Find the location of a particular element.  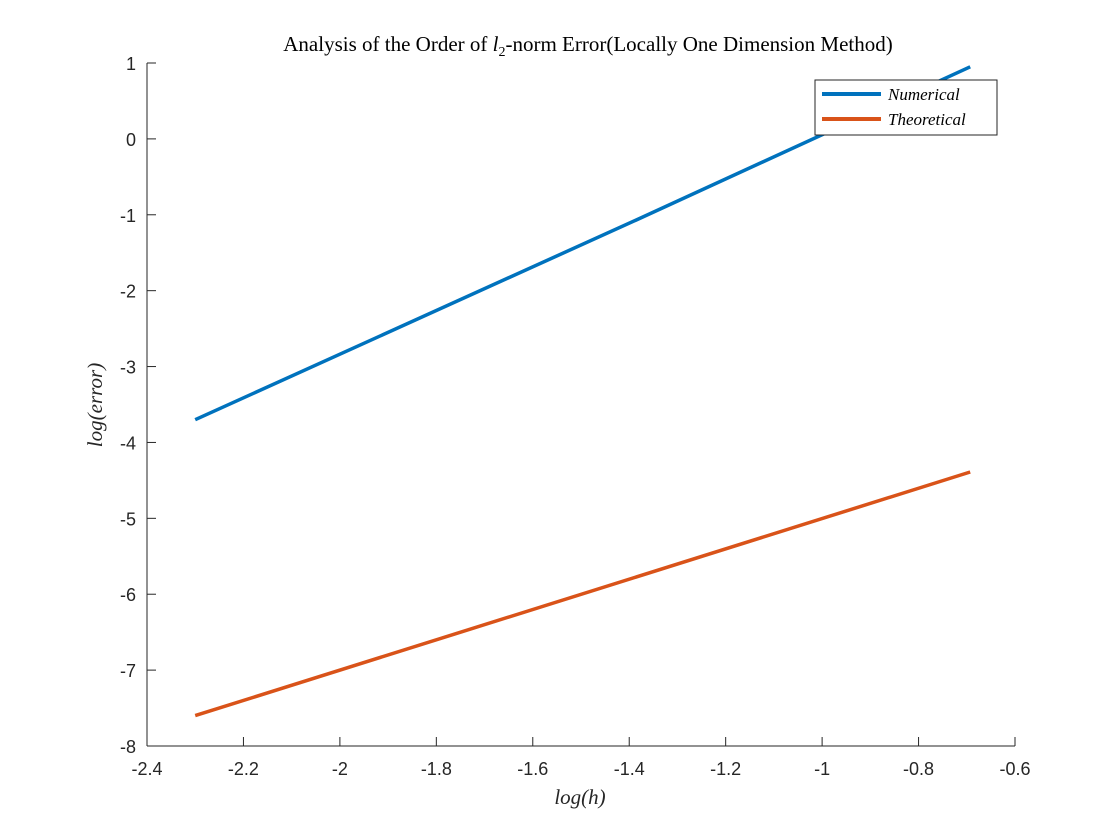

y-tick-label: -3 is located at coordinates (128, 368).